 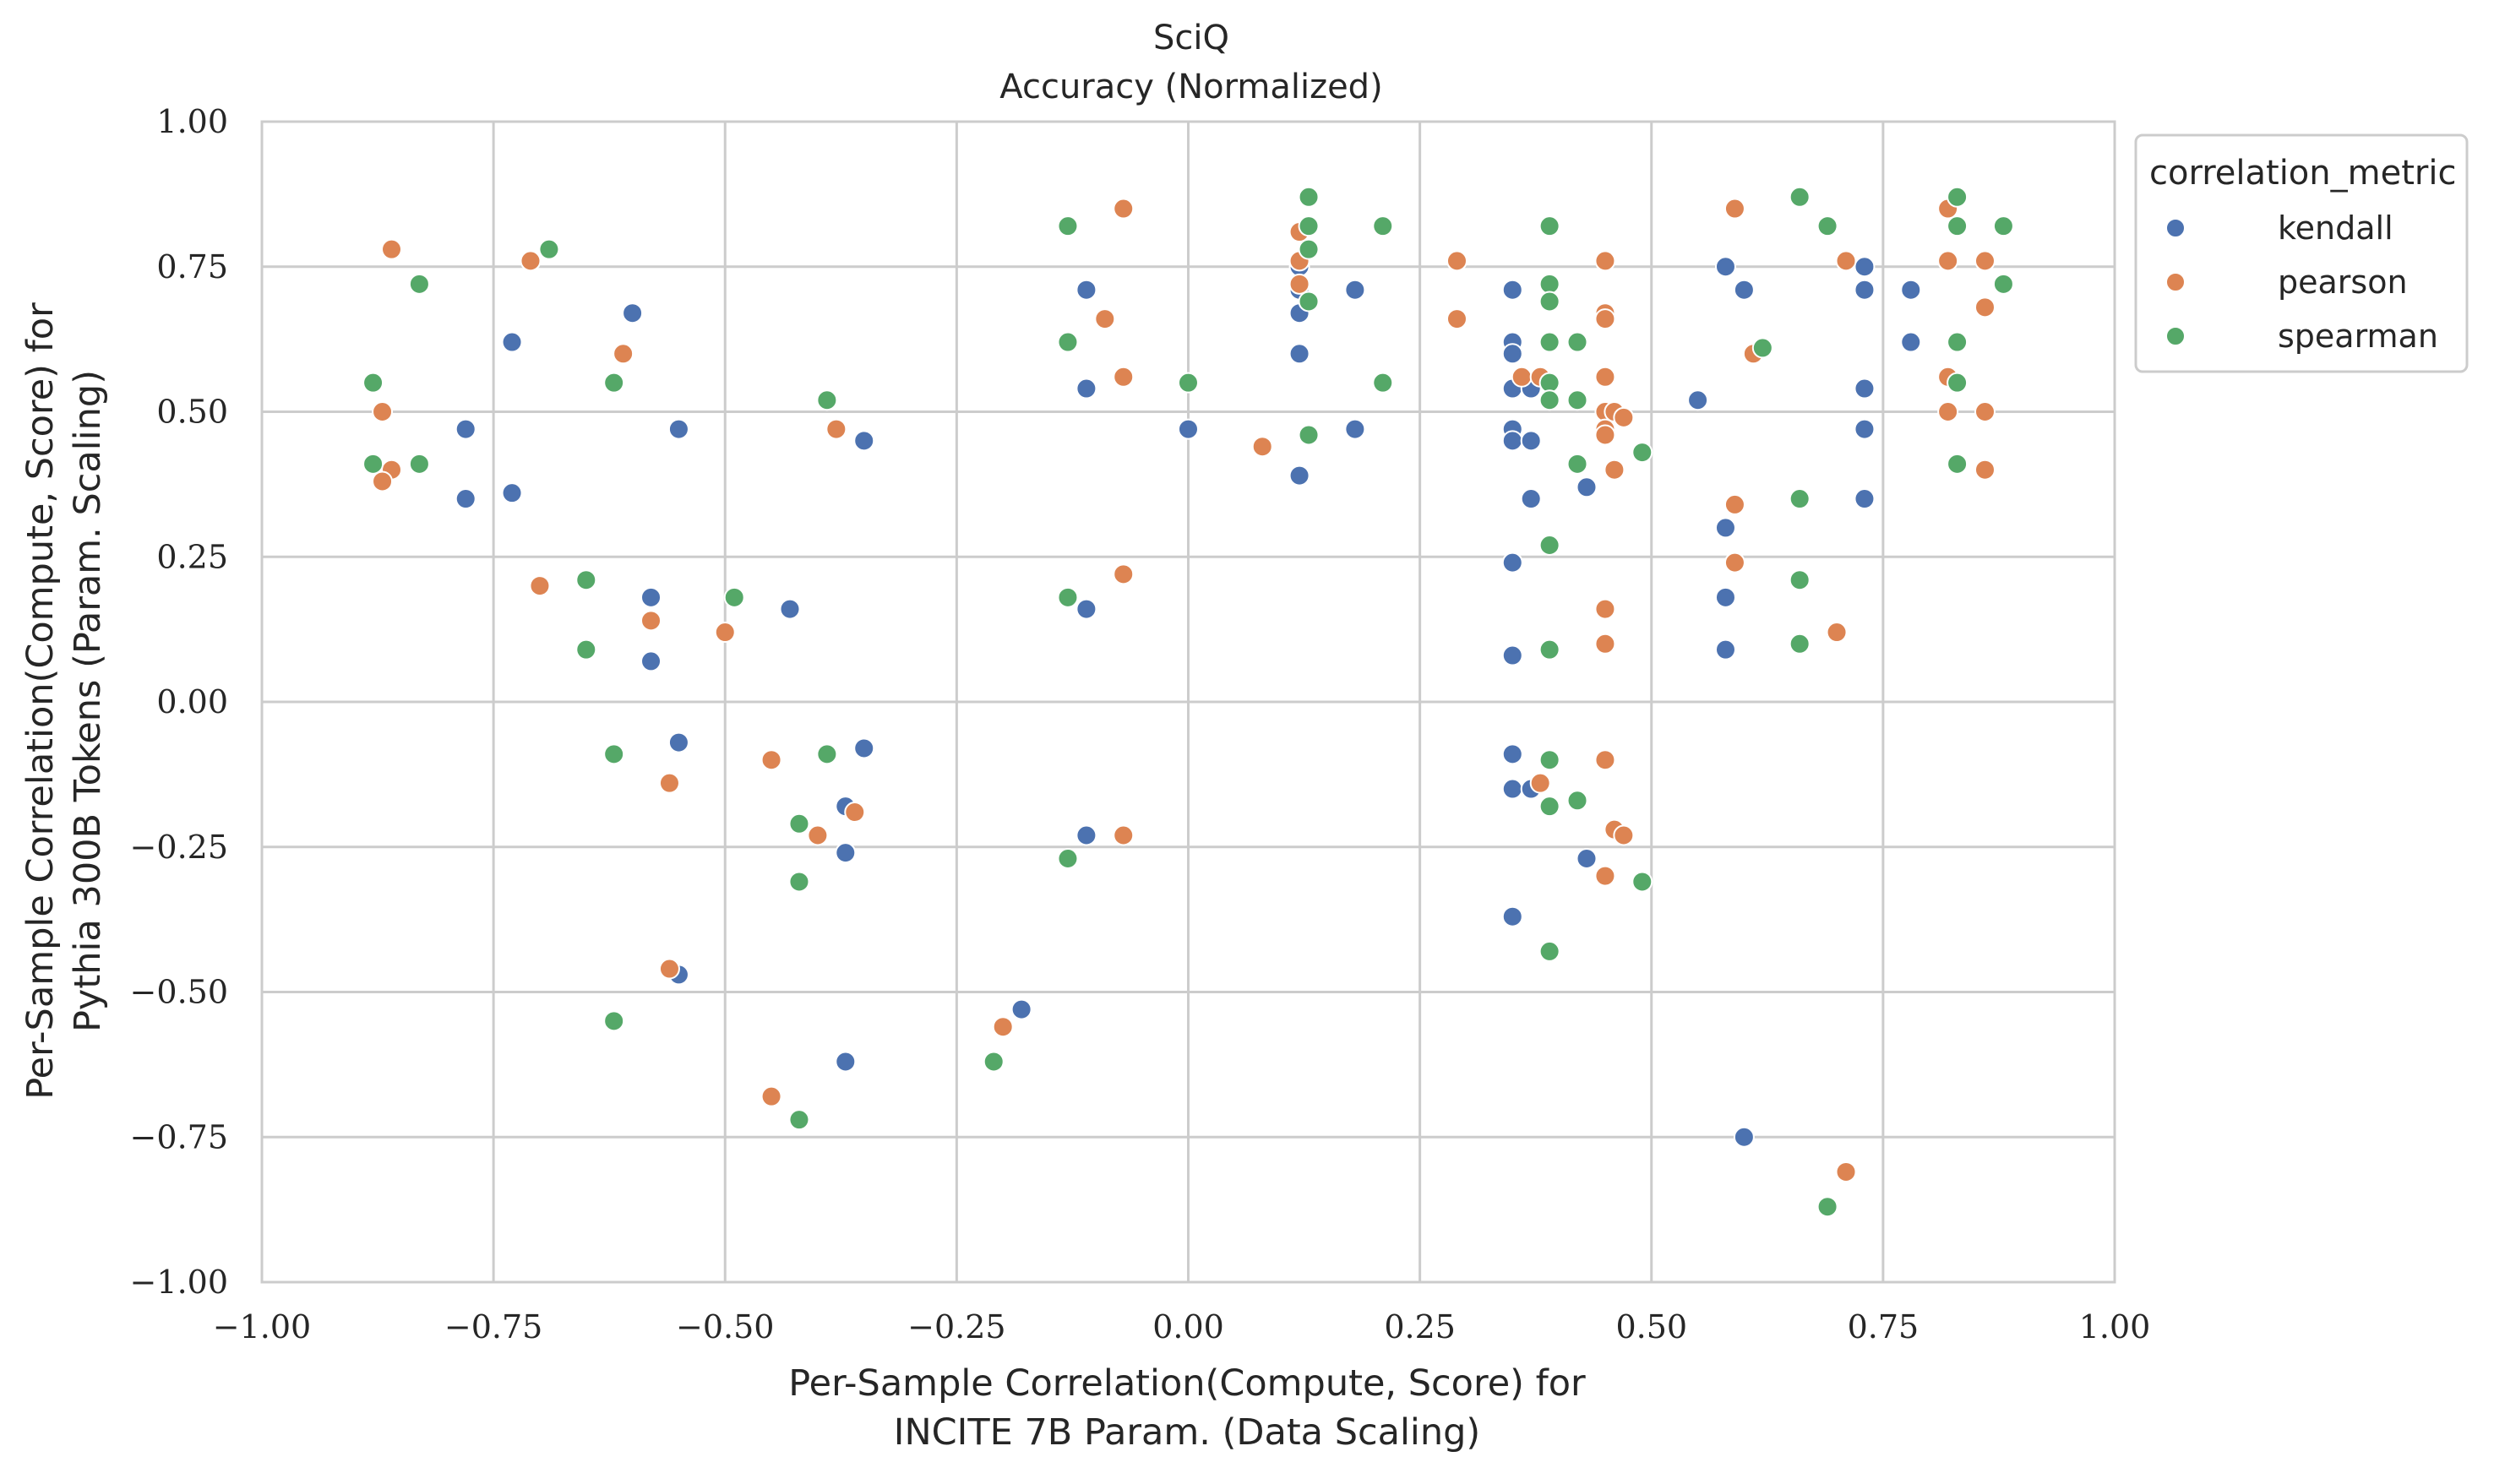 I want to click on legend-label-kendall: kendall, so click(x=2335, y=228).